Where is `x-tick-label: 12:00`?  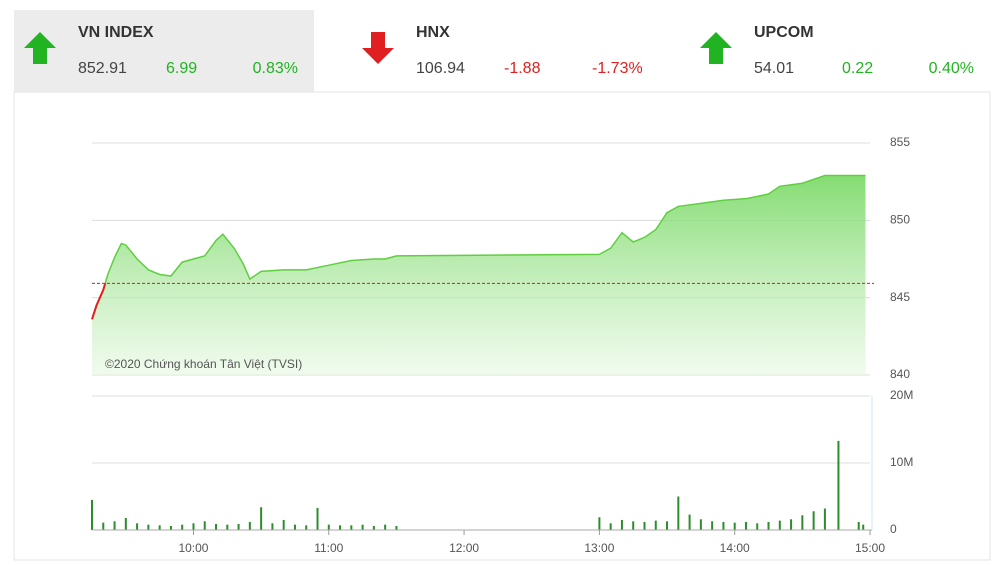 x-tick-label: 12:00 is located at coordinates (464, 548).